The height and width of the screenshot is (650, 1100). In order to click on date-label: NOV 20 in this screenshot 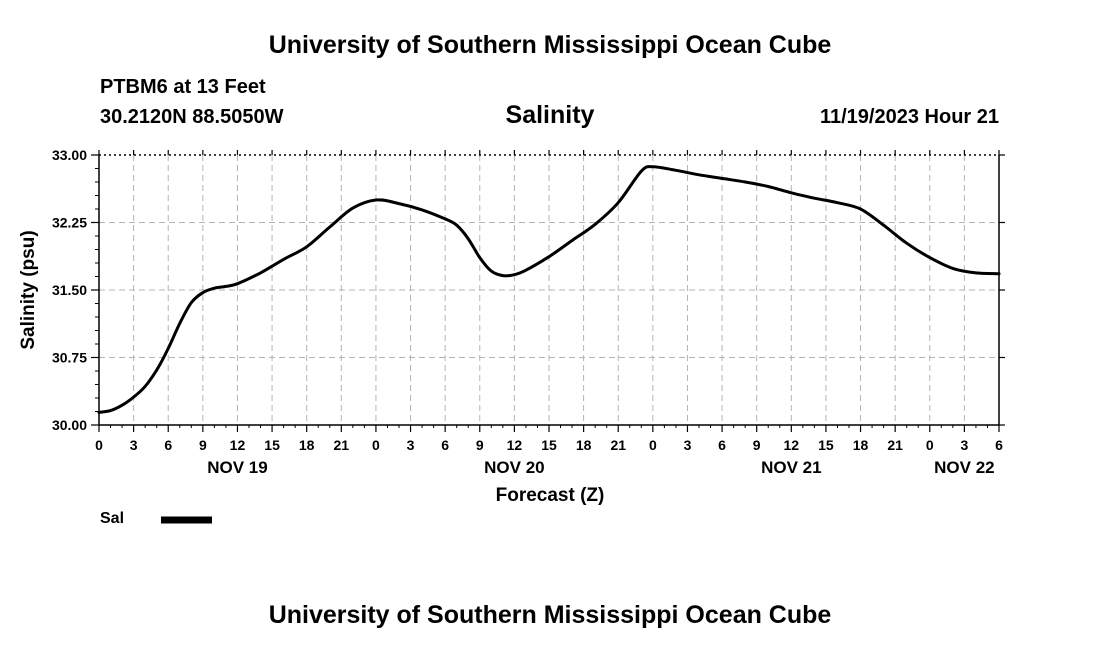, I will do `click(514, 467)`.